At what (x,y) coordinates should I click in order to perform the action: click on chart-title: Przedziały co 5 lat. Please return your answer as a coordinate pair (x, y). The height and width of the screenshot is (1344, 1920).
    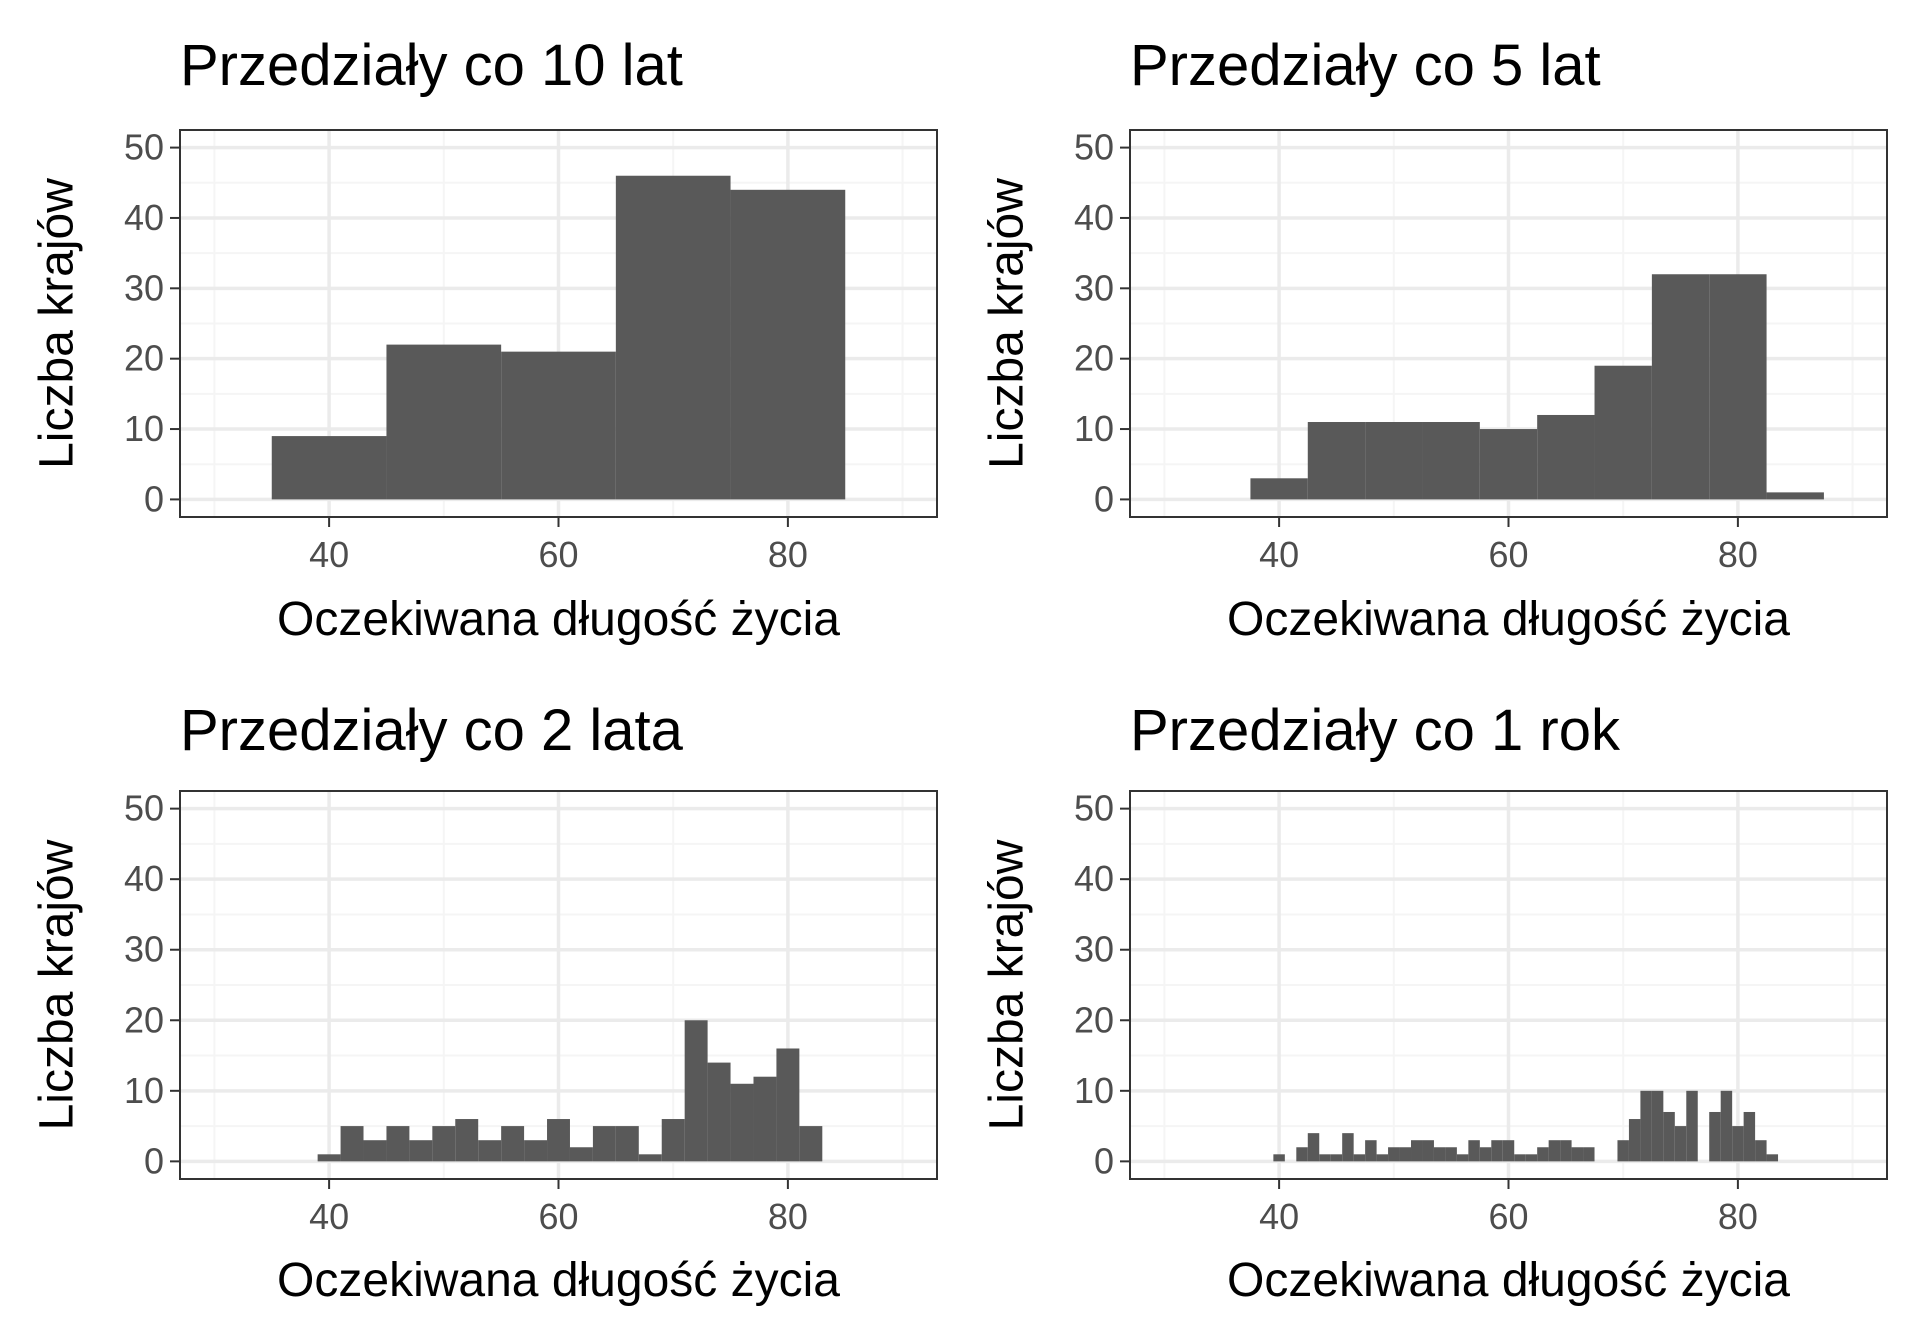
    Looking at the image, I should click on (1365, 65).